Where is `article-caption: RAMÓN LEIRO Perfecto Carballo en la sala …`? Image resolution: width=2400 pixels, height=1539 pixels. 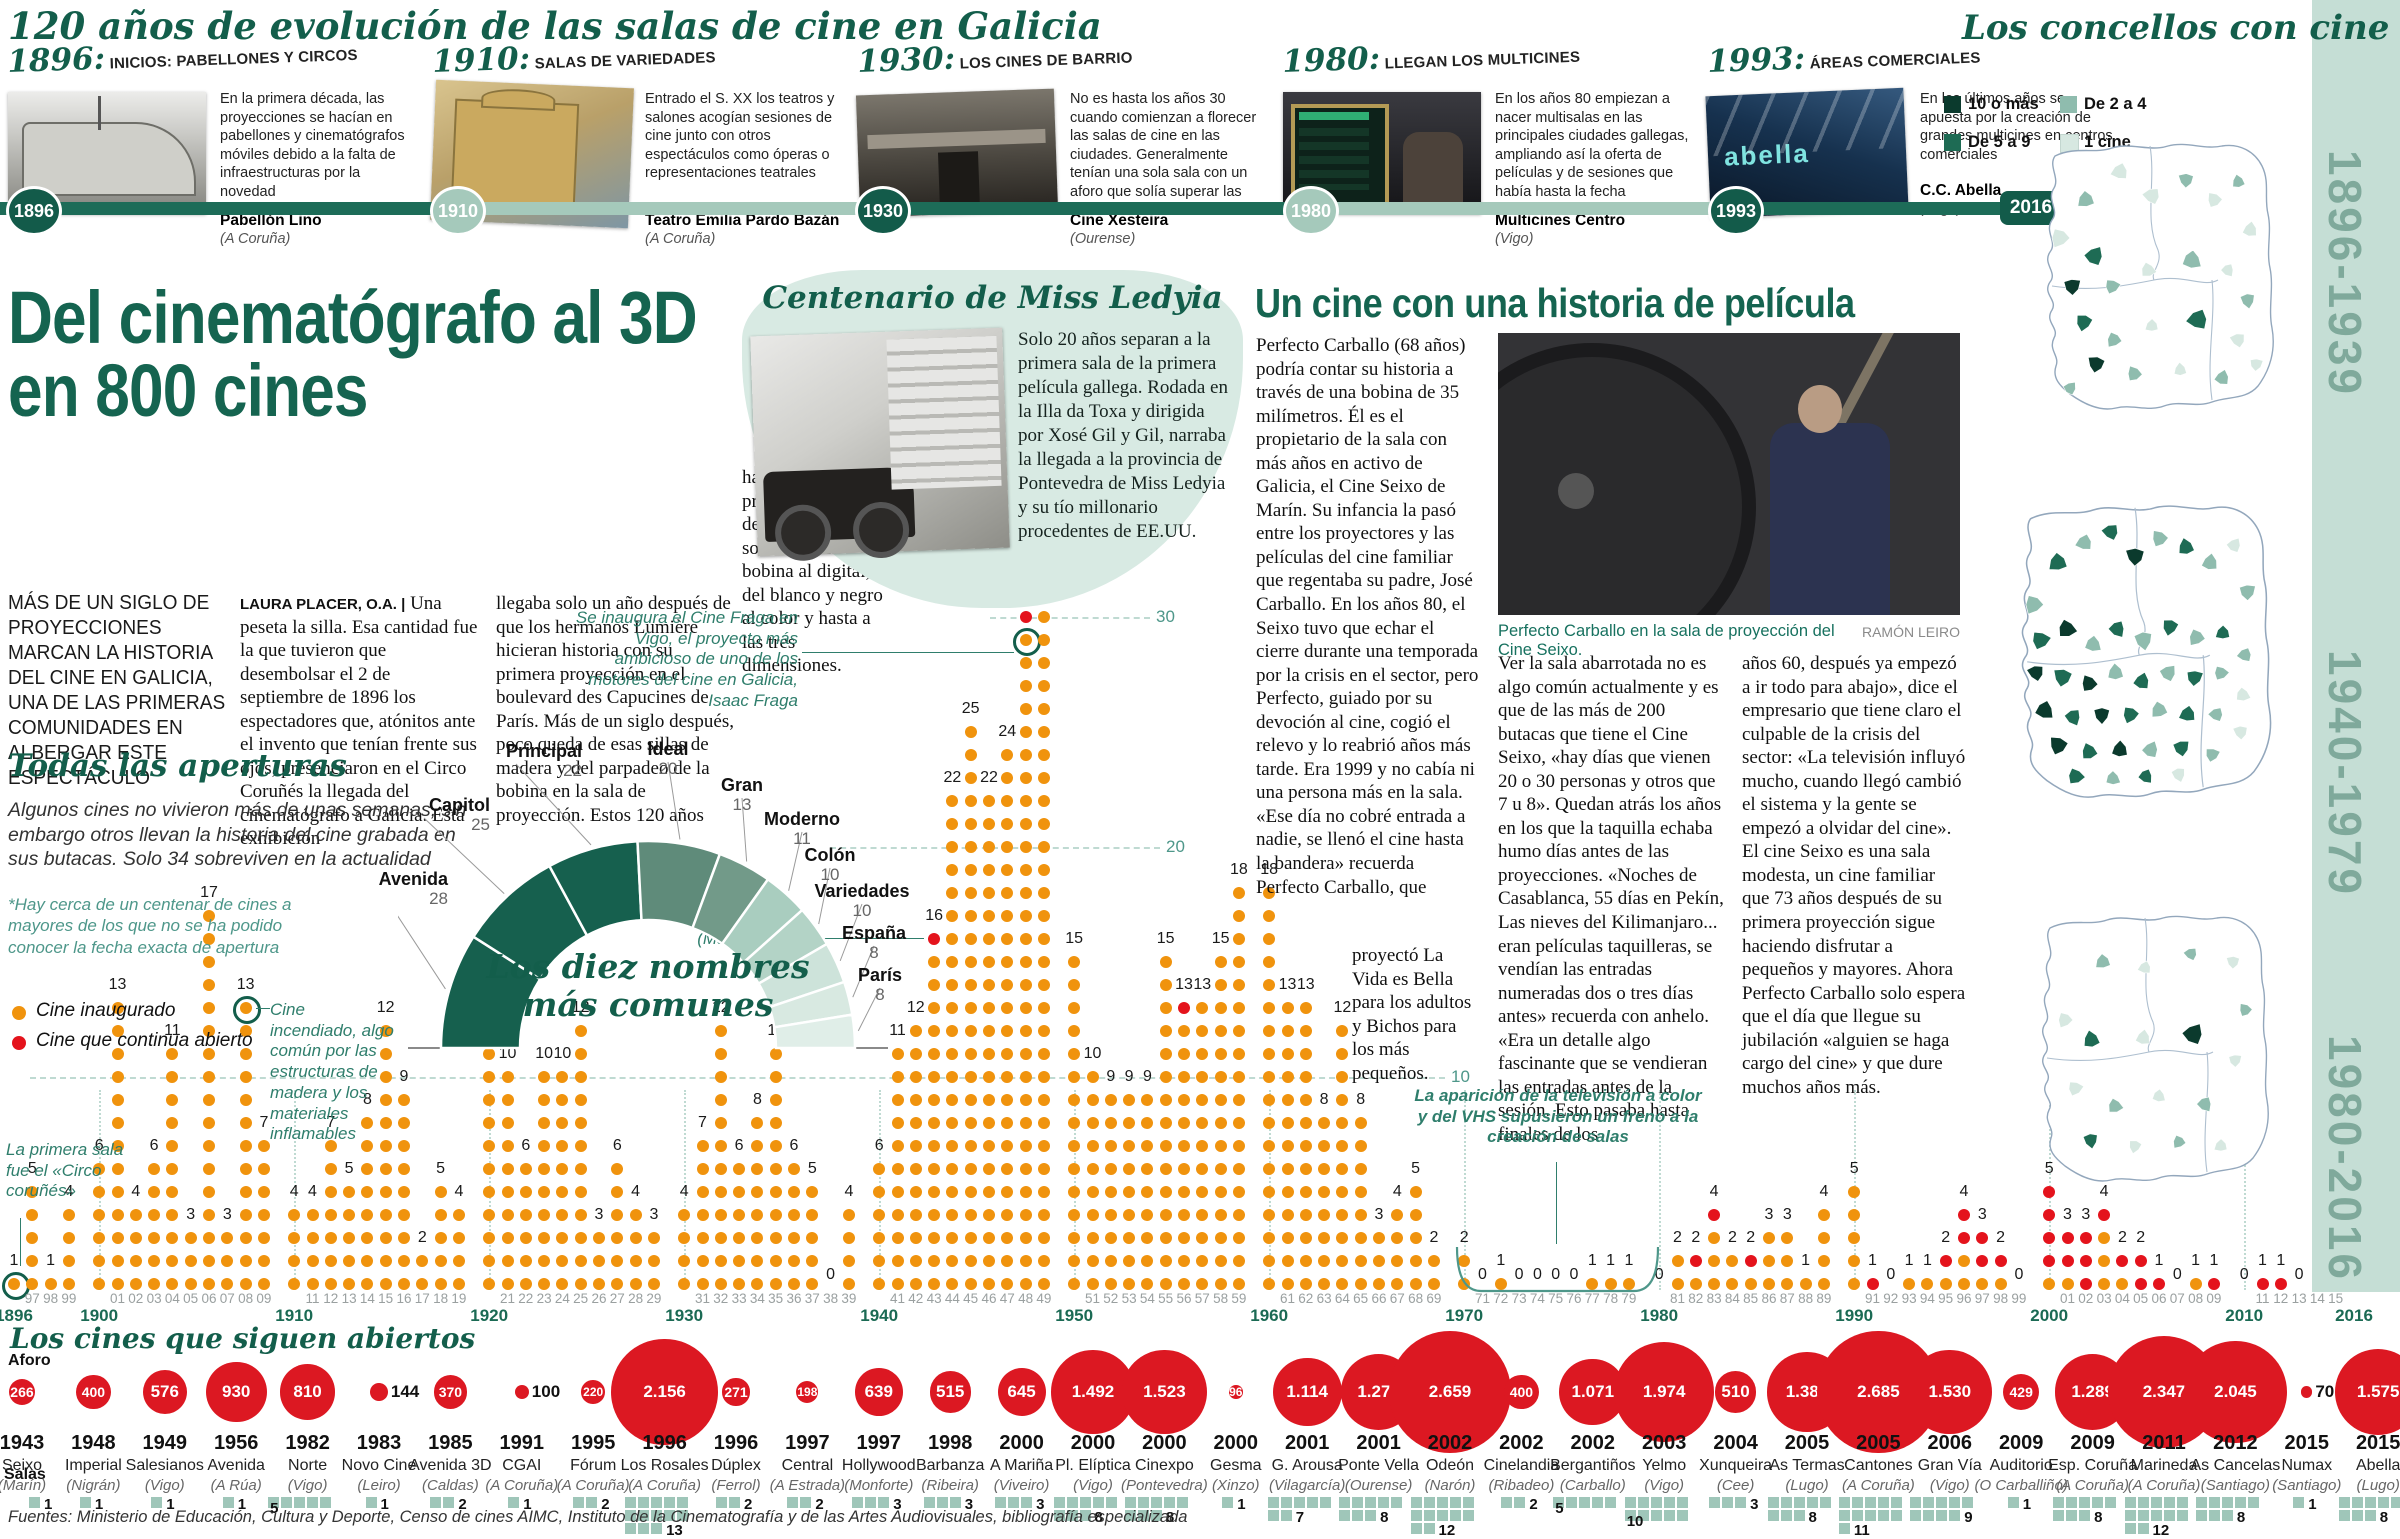 article-caption: RAMÓN LEIRO Perfecto Carballo en la sala … is located at coordinates (1729, 641).